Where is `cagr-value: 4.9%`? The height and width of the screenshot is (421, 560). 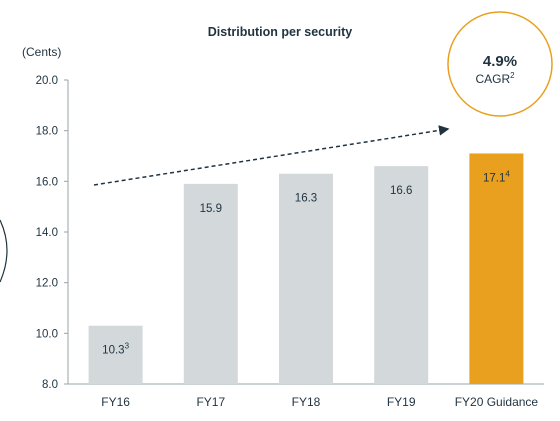
cagr-value: 4.9% is located at coordinates (500, 61).